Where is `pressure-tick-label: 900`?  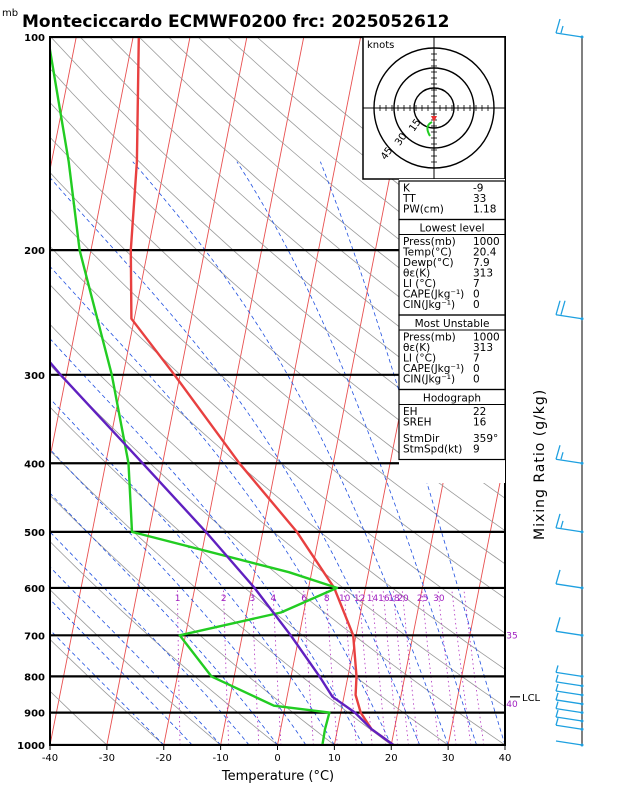
pressure-tick-label: 900 is located at coordinates (34, 714).